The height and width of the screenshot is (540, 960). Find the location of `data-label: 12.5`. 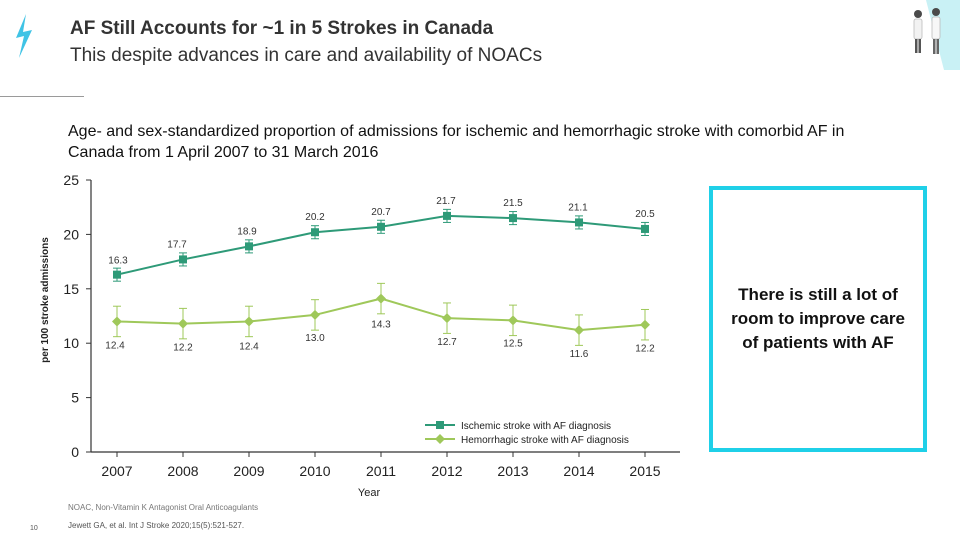

data-label: 12.5 is located at coordinates (513, 343).